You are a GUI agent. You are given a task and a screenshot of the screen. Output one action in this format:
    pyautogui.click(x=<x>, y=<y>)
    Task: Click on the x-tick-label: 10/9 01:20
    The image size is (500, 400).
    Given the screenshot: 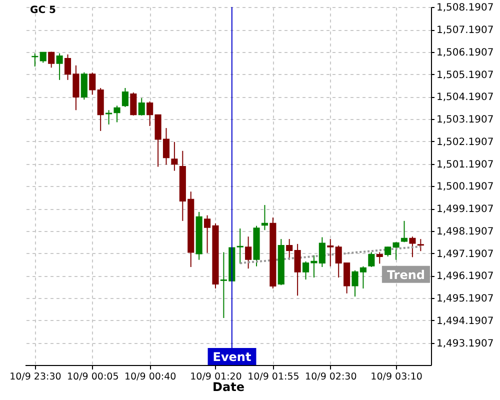 What is the action you would take?
    pyautogui.click(x=216, y=377)
    